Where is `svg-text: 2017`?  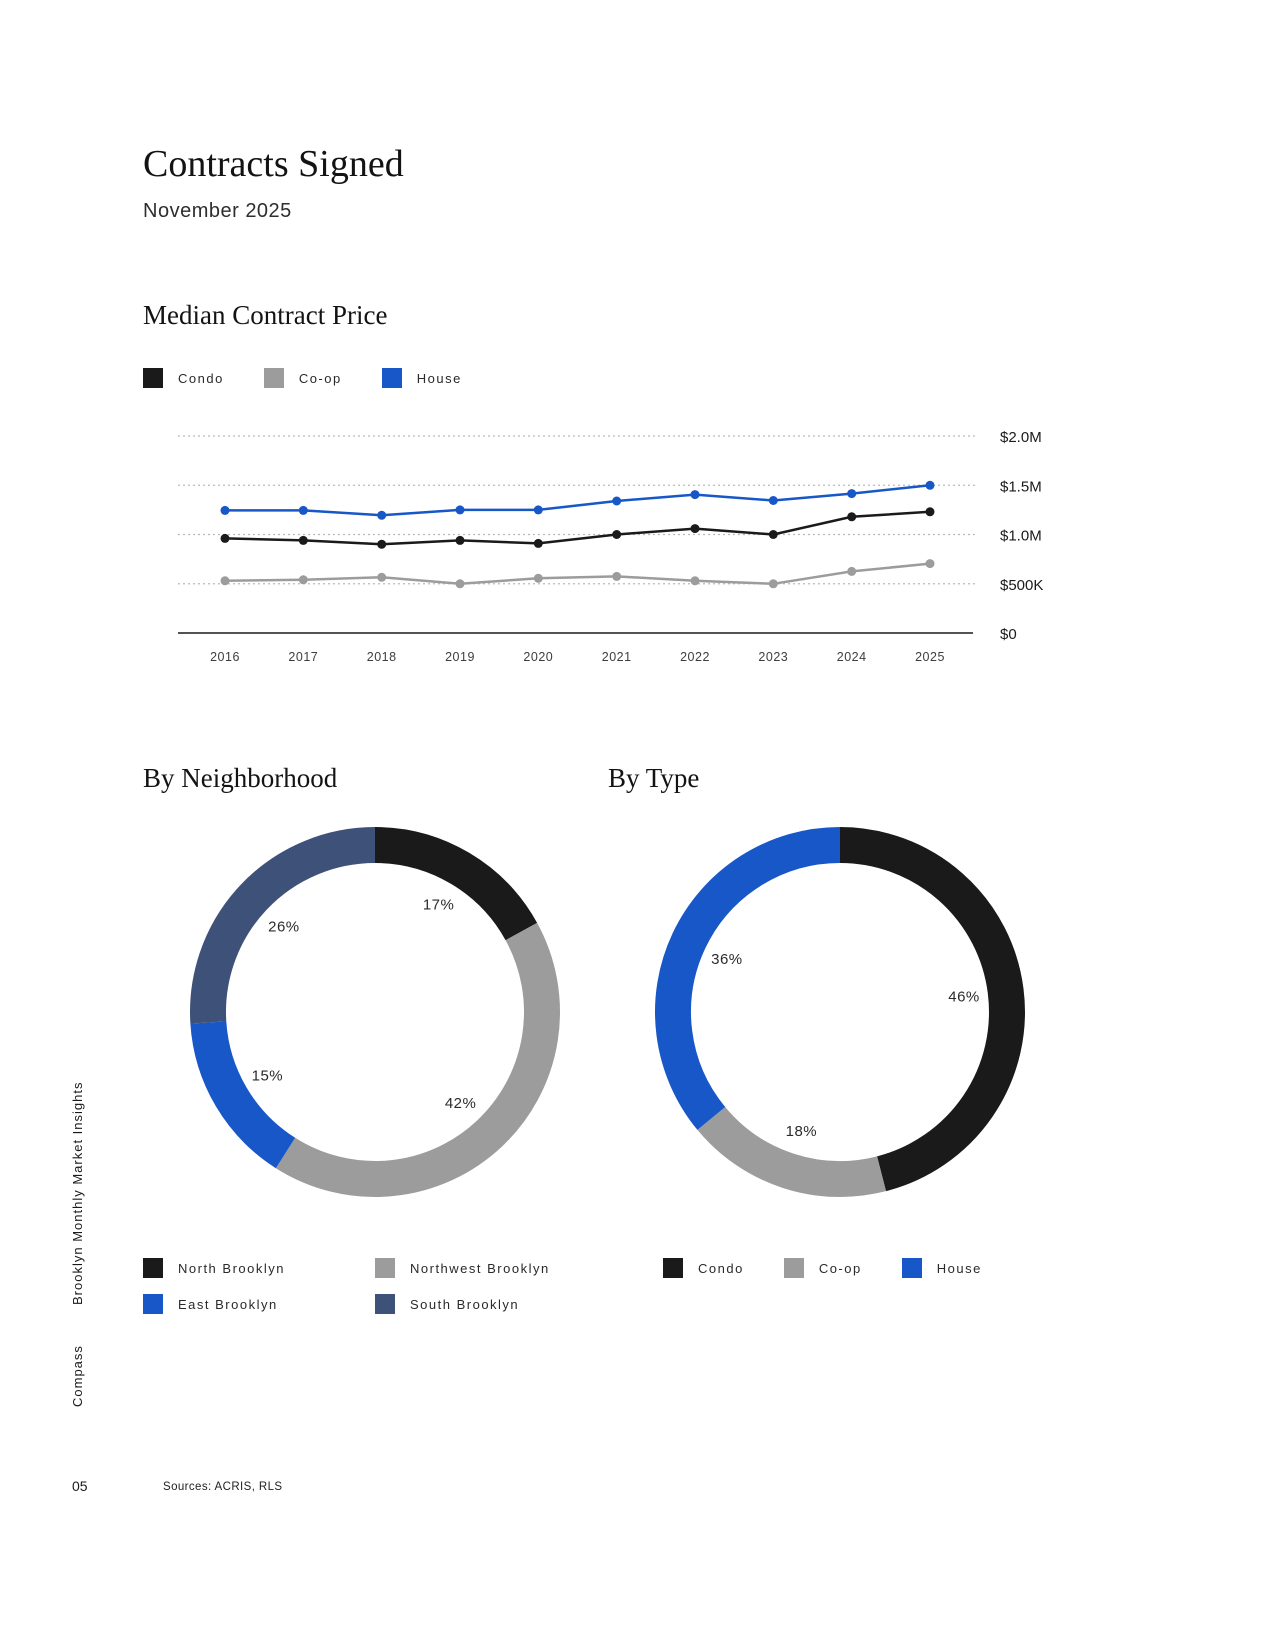 svg-text: 2017 is located at coordinates (303, 657).